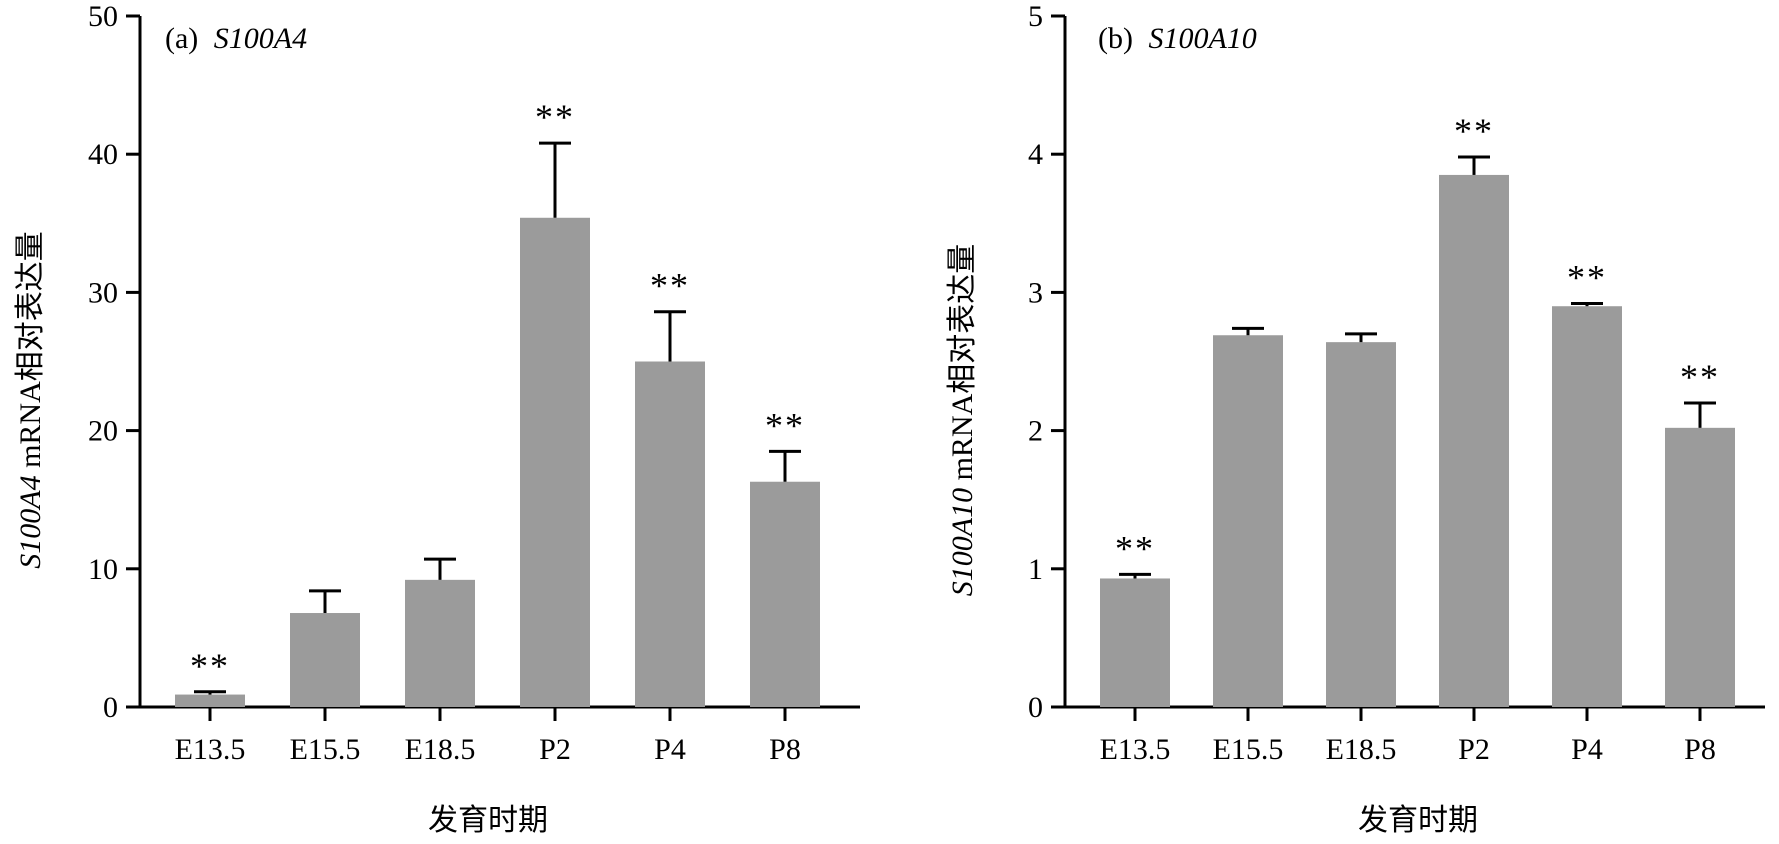 Image resolution: width=1779 pixels, height=844 pixels. What do you see at coordinates (555, 462) in the screenshot?
I see `panel-a-bar-P2` at bounding box center [555, 462].